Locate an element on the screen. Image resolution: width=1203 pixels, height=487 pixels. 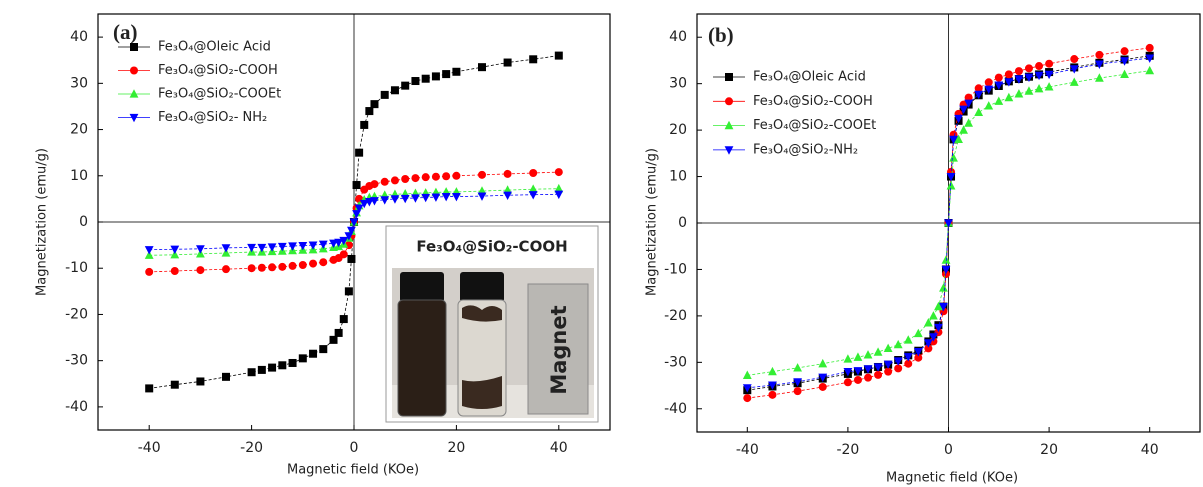
y-tick-label: -30 is located at coordinates (675, 362).